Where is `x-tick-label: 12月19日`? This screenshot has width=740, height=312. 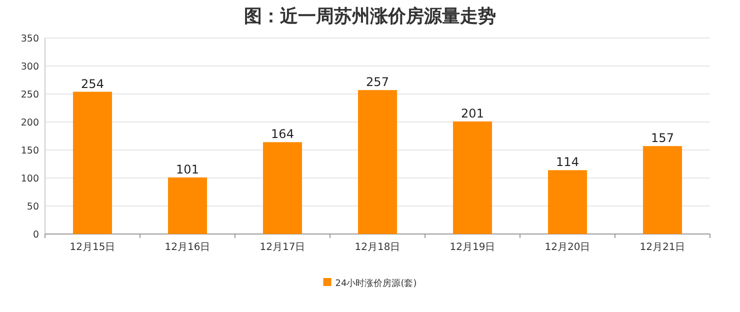
x-tick-label: 12月19日 is located at coordinates (473, 247).